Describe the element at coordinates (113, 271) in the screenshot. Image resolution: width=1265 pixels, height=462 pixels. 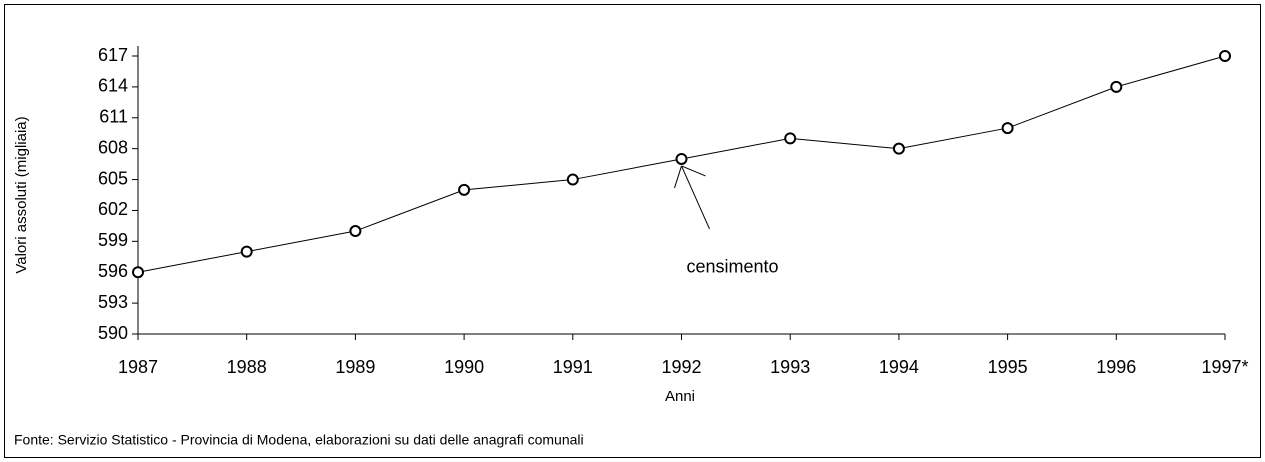
I see `y-tick-label: 596` at that location.